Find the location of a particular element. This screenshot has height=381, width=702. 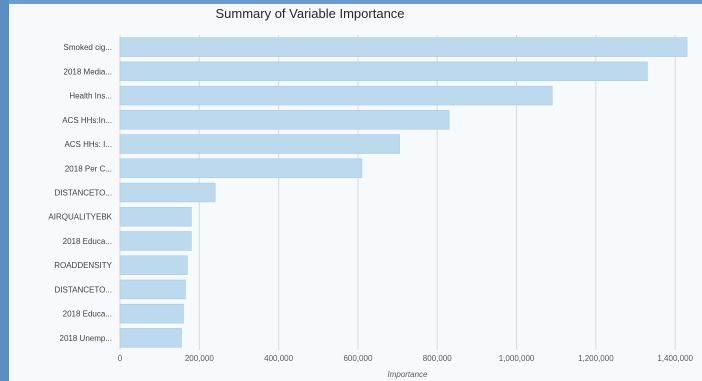

x-tick-label: 800,000 is located at coordinates (437, 358).